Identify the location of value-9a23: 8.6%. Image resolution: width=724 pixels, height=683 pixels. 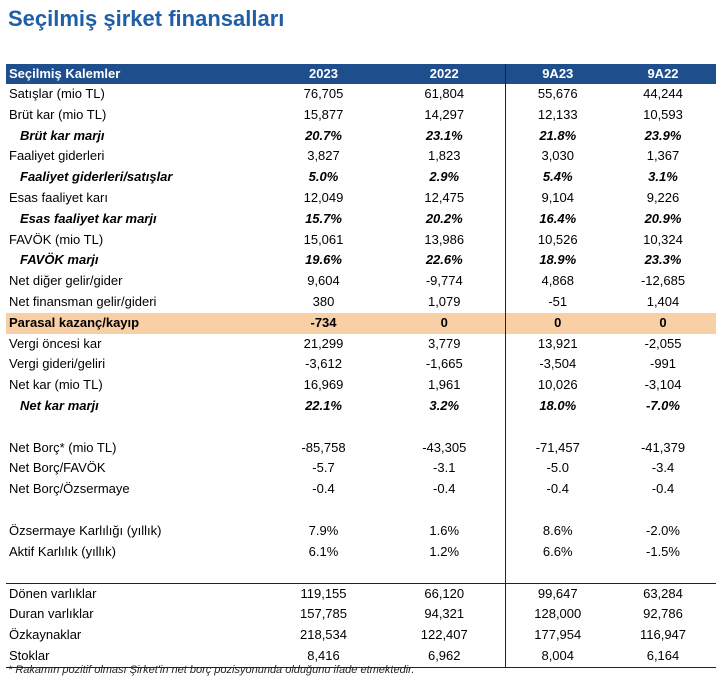
(557, 531).